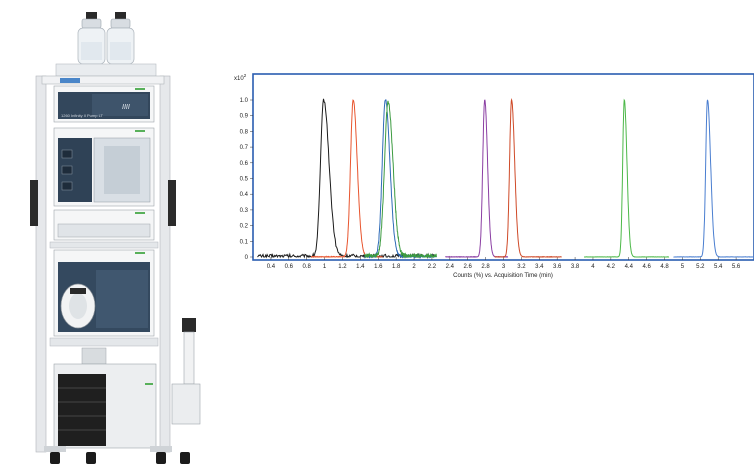  I want to click on x-tick-label: 2.8, so click(485, 267).